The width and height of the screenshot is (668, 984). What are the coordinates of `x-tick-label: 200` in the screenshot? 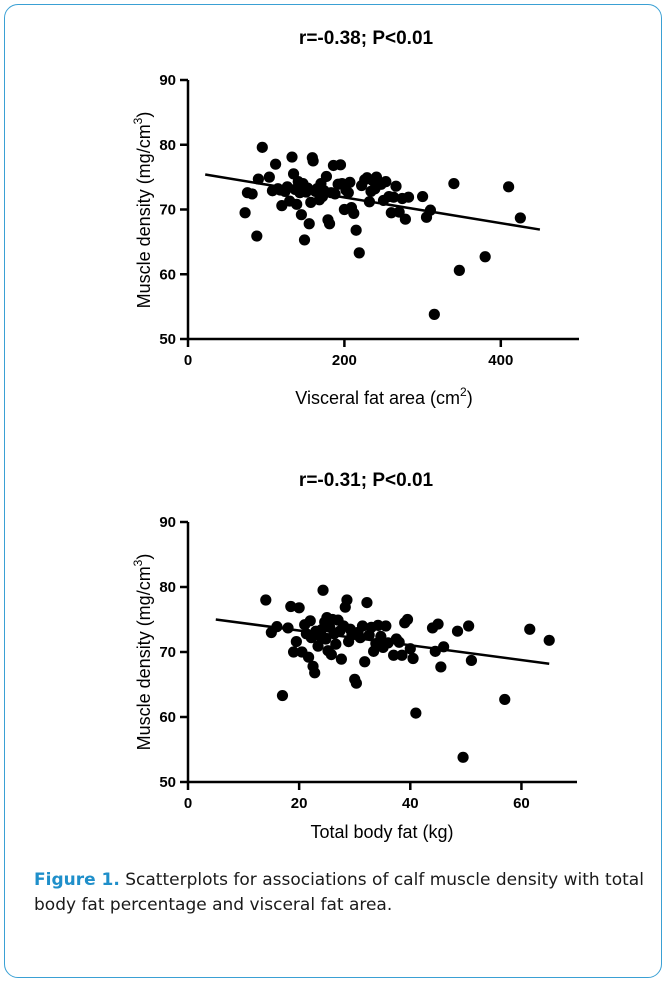 It's located at (344, 360).